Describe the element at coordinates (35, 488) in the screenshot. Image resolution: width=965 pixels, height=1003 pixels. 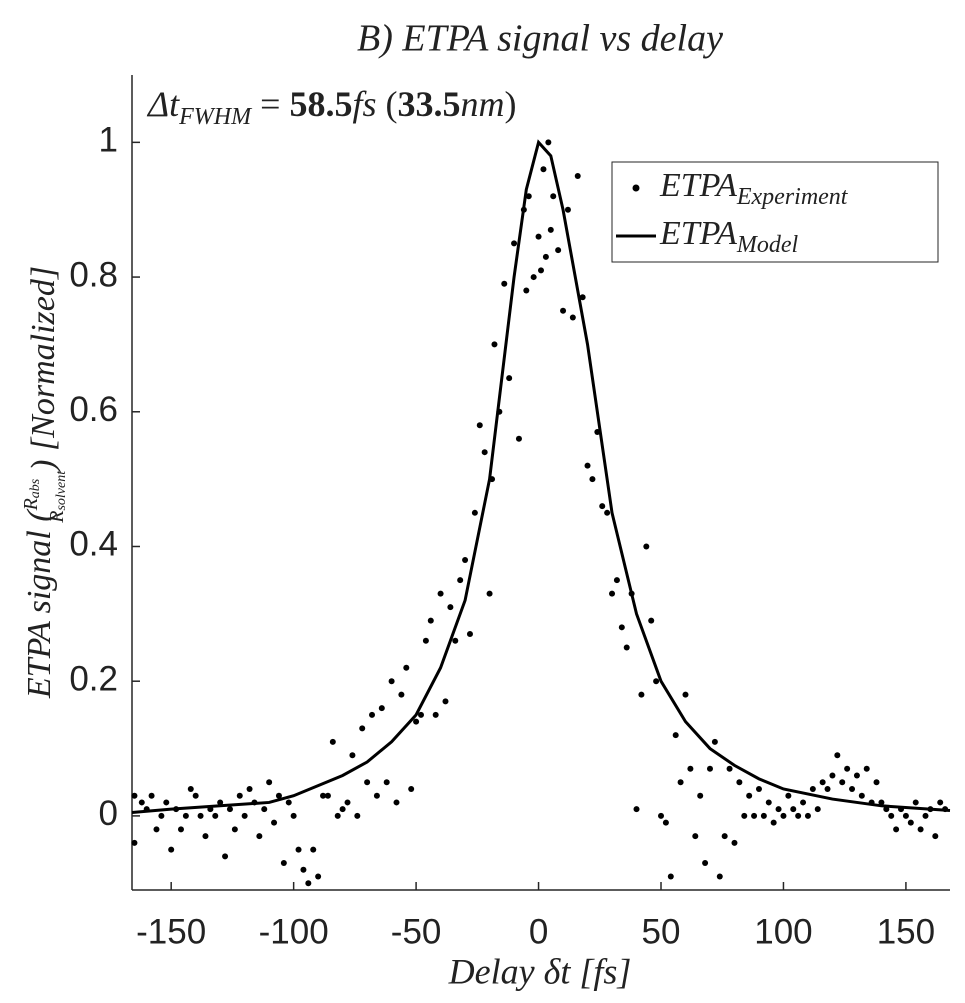
I see `y-label-num-sub: abs` at that location.